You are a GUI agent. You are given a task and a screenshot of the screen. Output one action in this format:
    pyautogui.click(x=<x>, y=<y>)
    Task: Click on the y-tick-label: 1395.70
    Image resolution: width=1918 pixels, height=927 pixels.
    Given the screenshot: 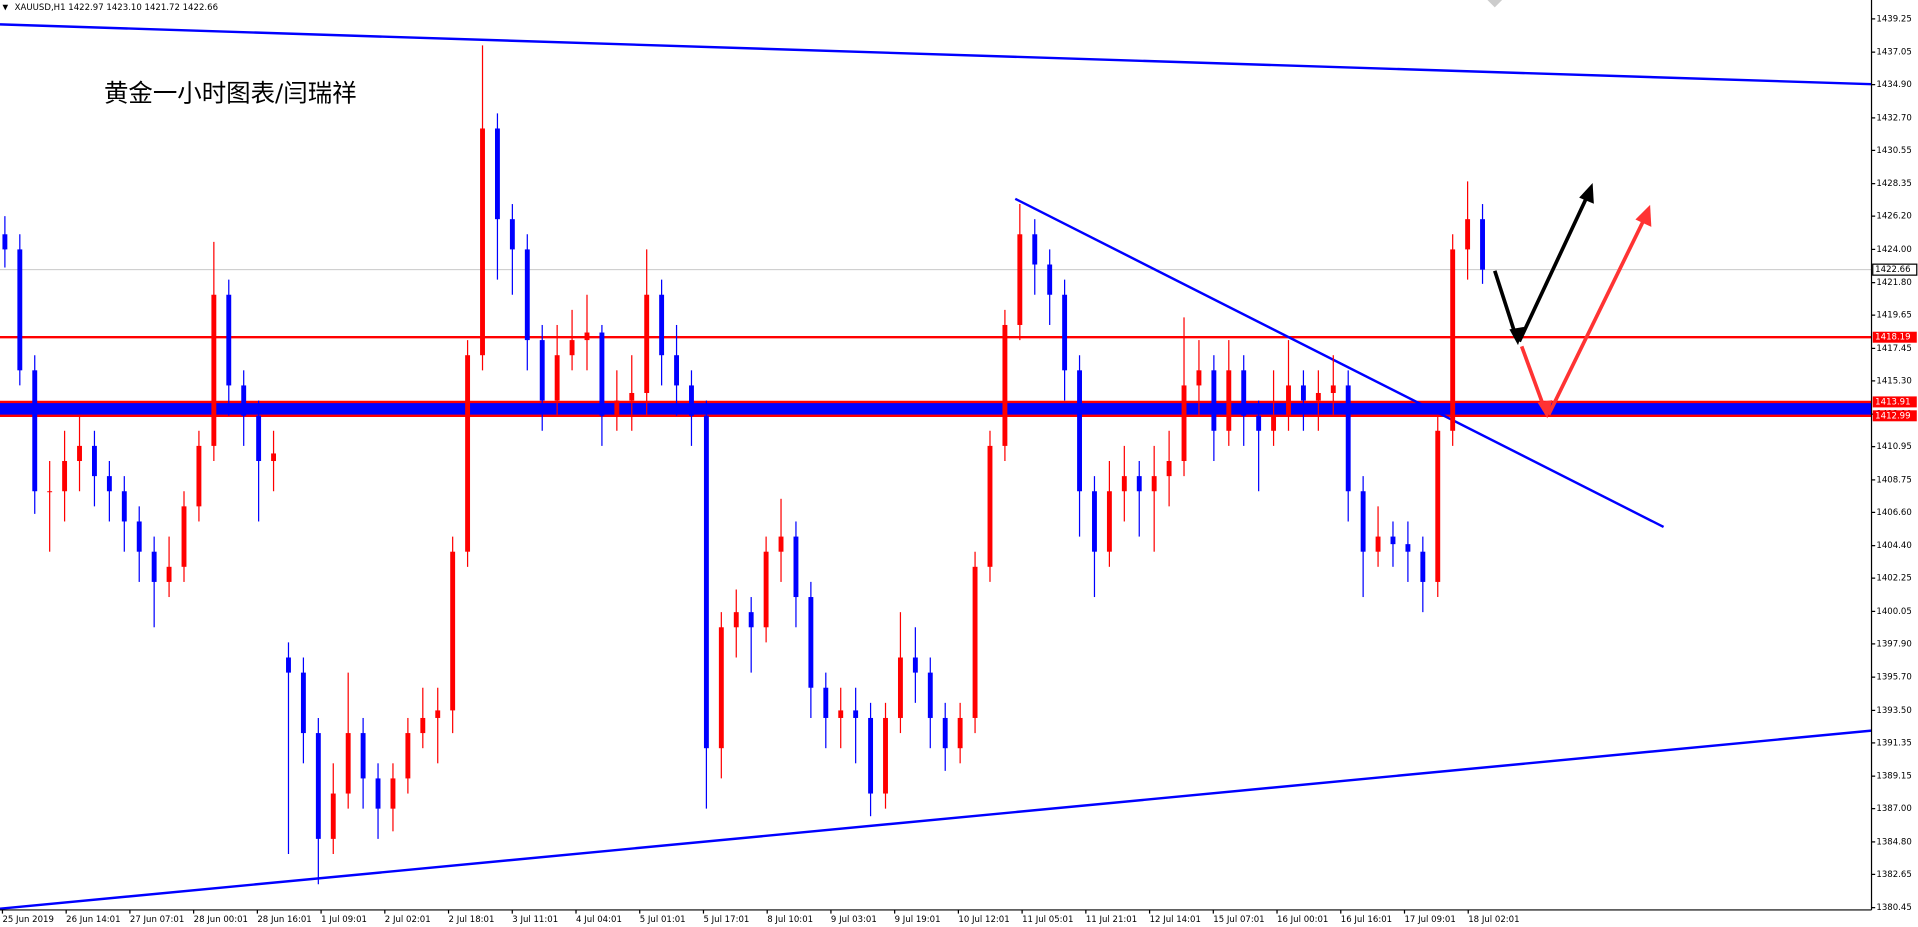 What is the action you would take?
    pyautogui.click(x=1893, y=678)
    